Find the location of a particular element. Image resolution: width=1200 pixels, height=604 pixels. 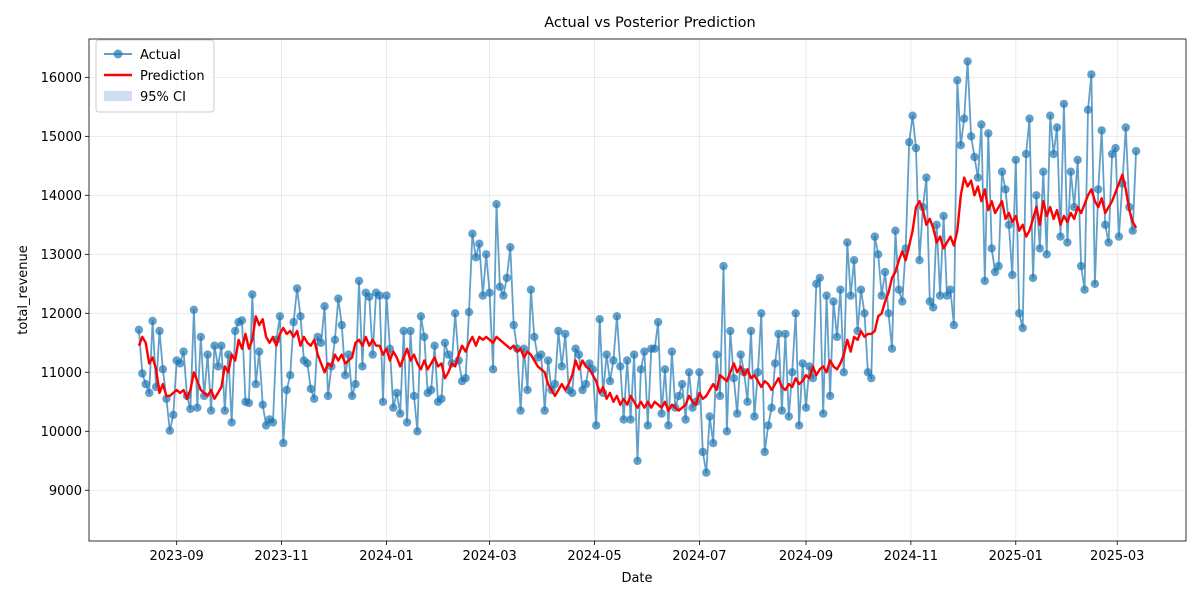

y-tick-label: 14000 is located at coordinates (61, 196).